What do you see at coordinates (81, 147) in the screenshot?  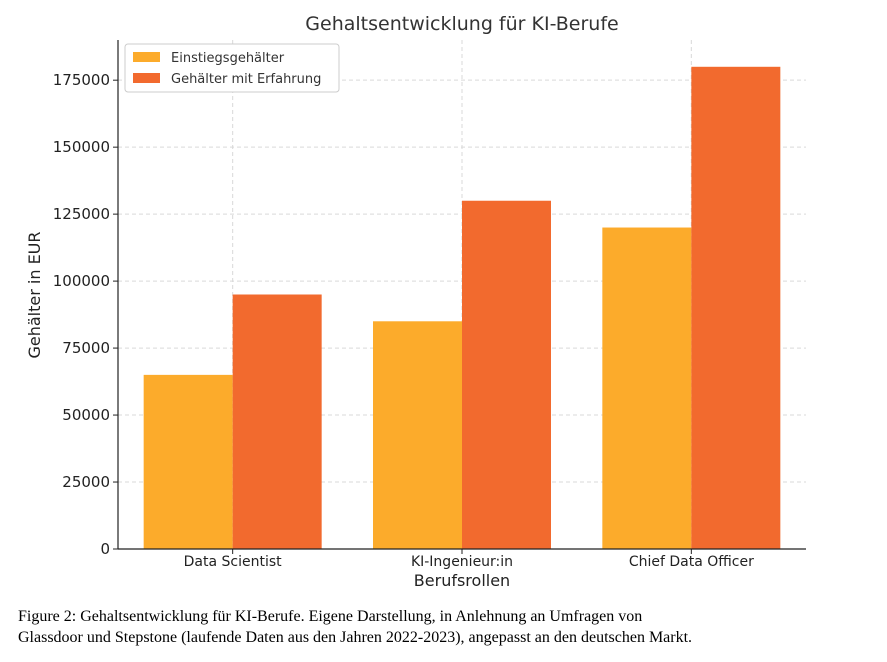 I see `y-tick-label: 150000` at bounding box center [81, 147].